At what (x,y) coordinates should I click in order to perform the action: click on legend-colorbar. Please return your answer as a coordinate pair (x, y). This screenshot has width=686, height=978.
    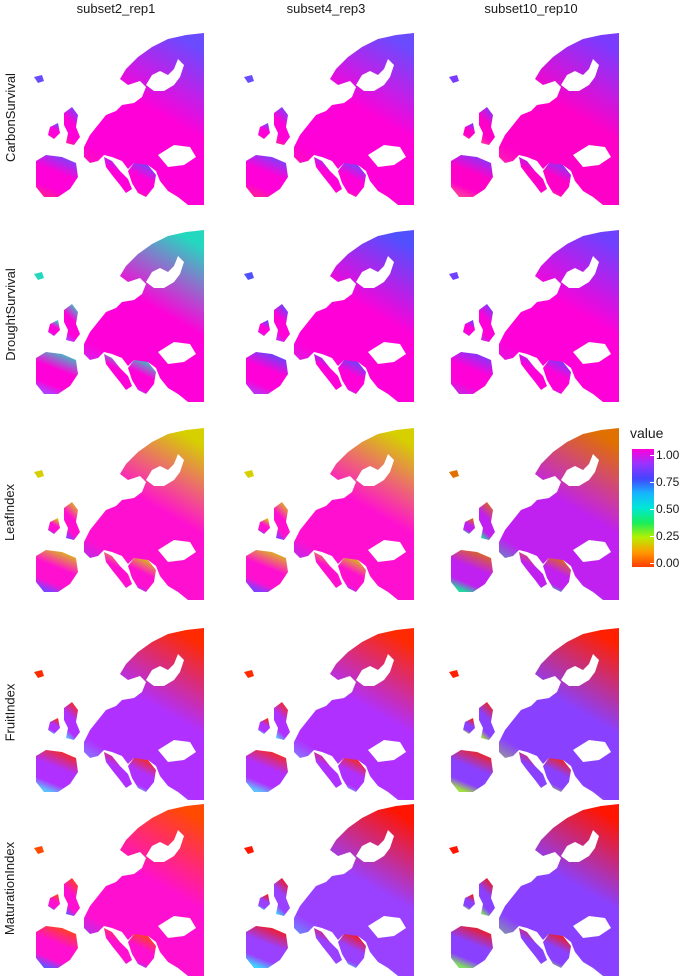
    Looking at the image, I should click on (643, 508).